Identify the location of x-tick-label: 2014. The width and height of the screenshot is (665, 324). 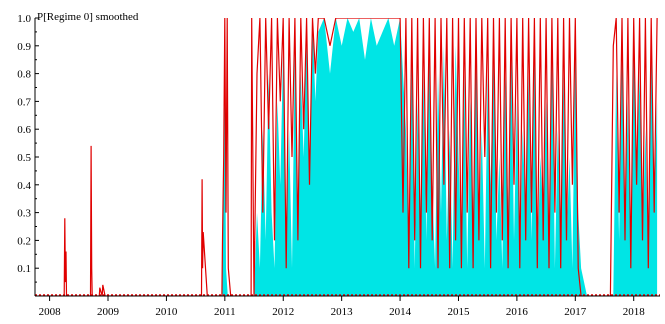
(400, 312).